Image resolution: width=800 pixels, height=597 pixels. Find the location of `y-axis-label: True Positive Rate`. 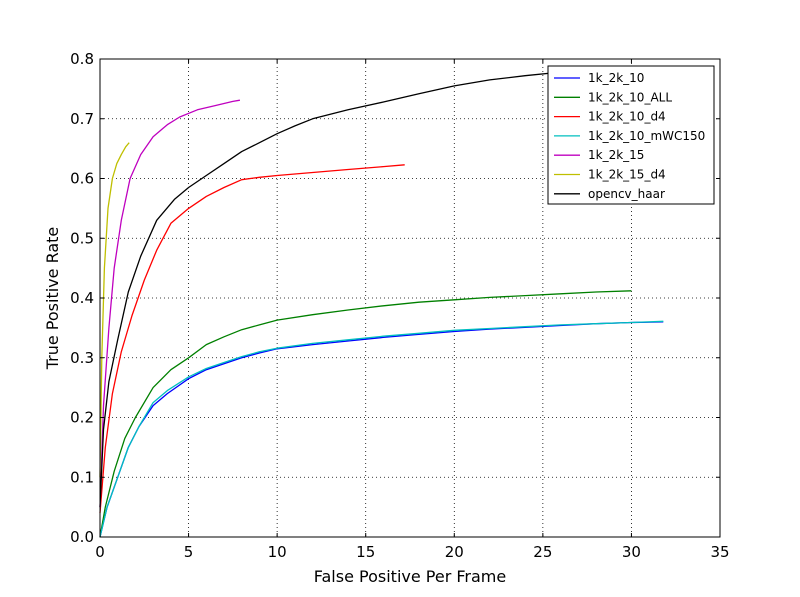

y-axis-label: True Positive Rate is located at coordinates (52, 299).